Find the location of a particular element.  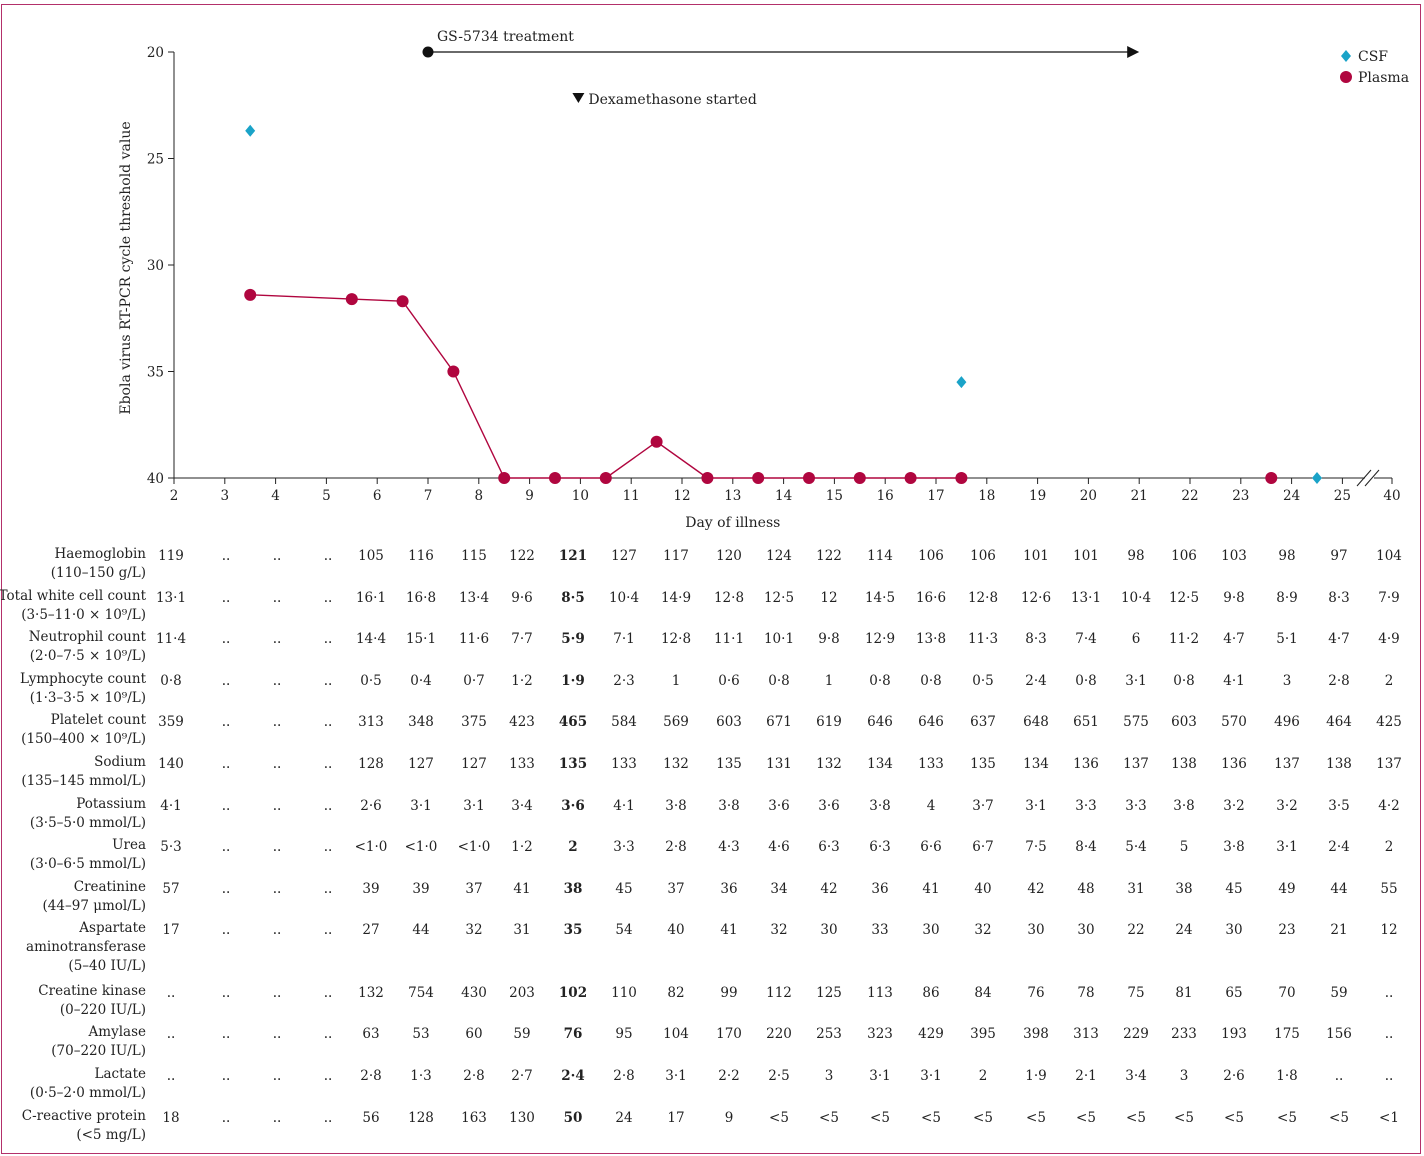

table-cell: 12·5 is located at coordinates (1184, 598).